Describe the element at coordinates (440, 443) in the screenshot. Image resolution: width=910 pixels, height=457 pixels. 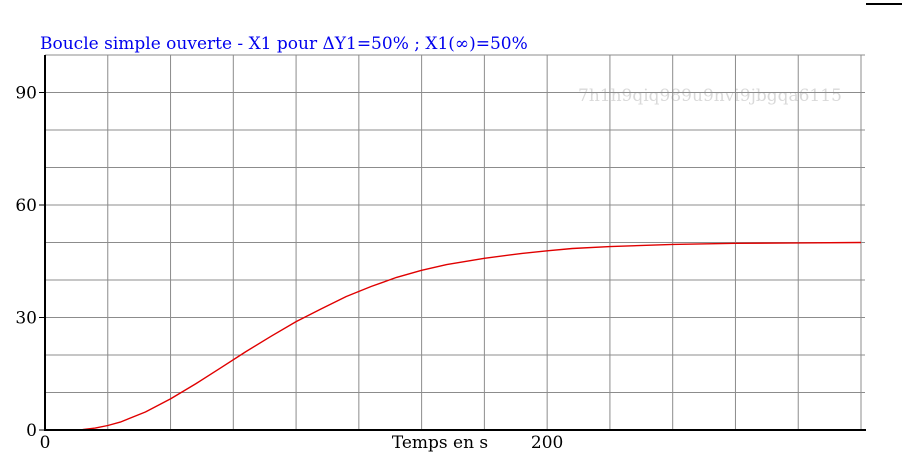
I see `x-axis-label: Temps en s` at that location.